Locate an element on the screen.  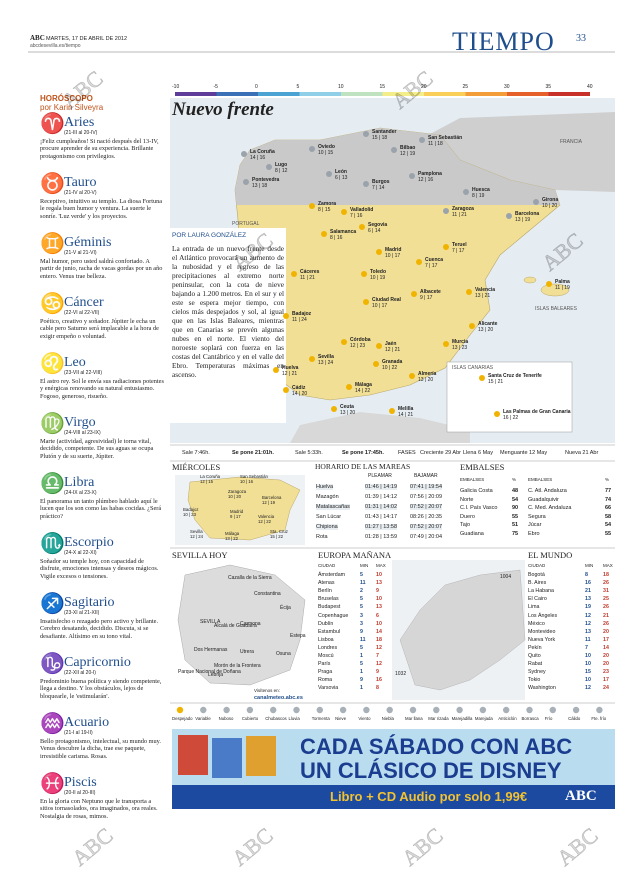
table-cell: Rabat is located at coordinates (535, 664).